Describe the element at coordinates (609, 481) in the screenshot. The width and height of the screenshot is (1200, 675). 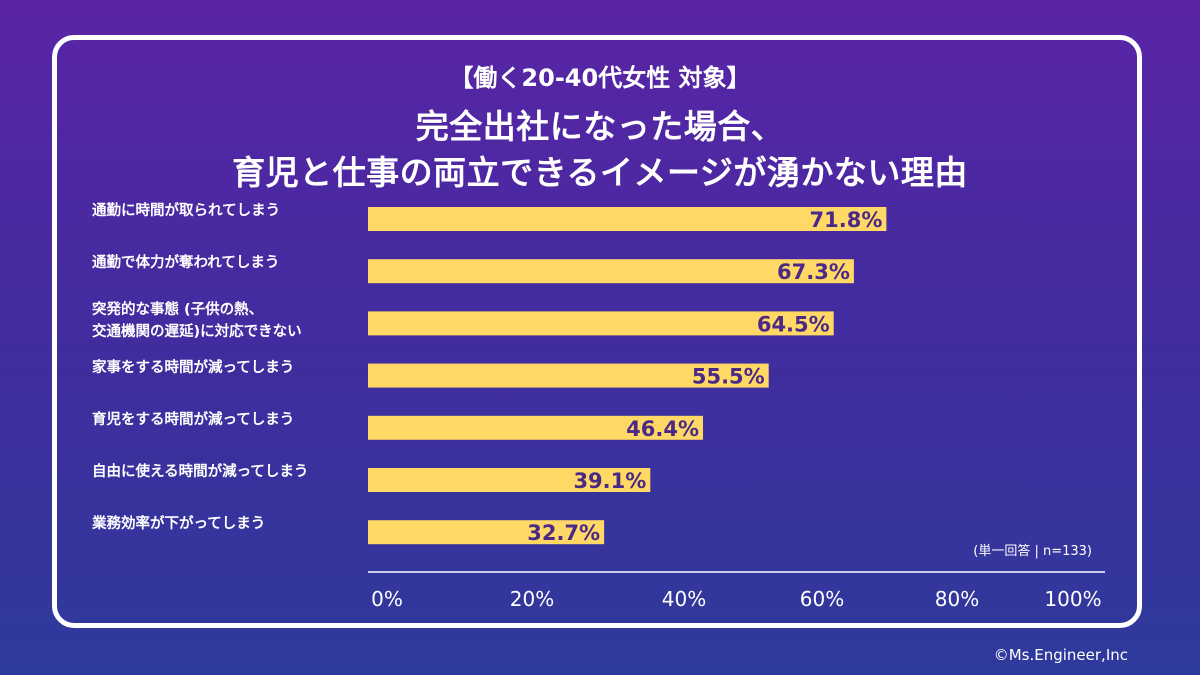
I see `bar-value-label-6: 39.1%` at that location.